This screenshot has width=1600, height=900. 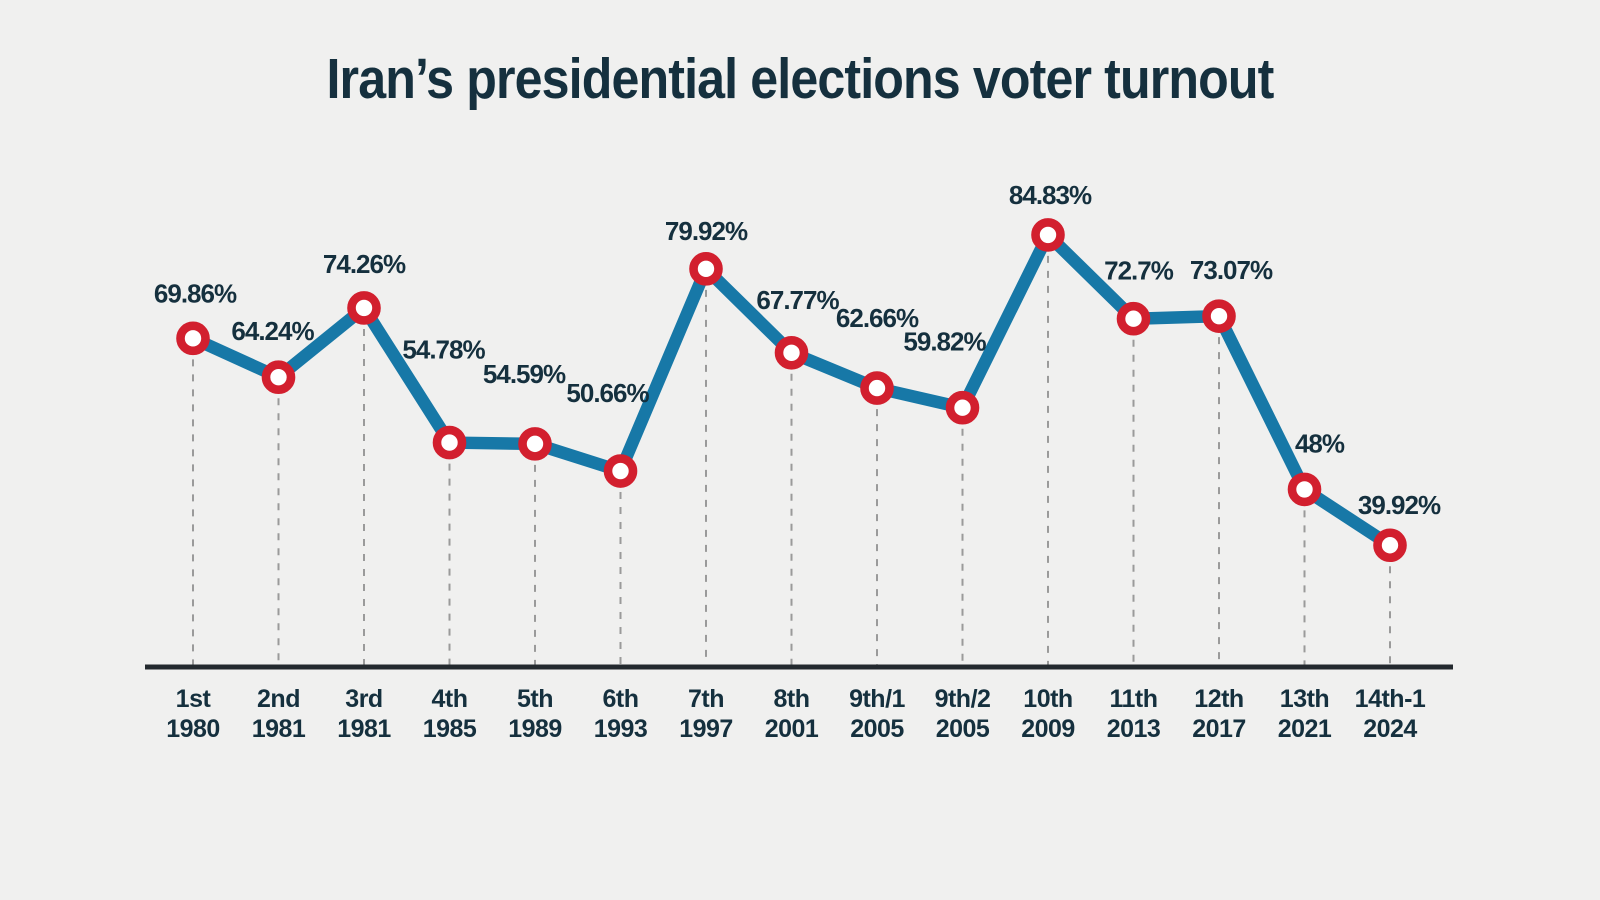 What do you see at coordinates (450, 729) in the screenshot?
I see `tick-label-year: 1985` at bounding box center [450, 729].